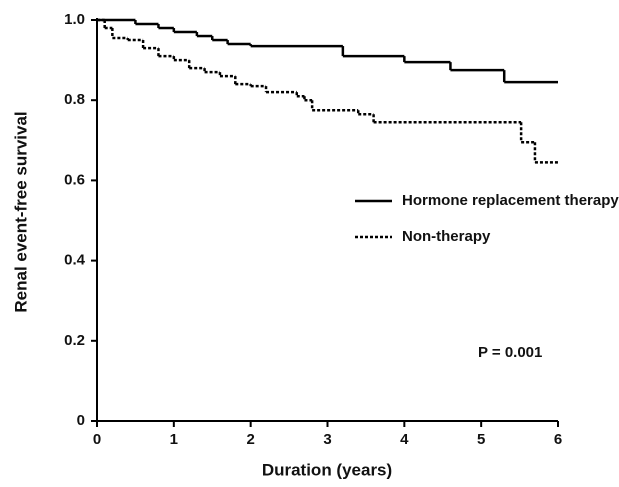  I want to click on y-tick-label: 0, so click(81, 420).